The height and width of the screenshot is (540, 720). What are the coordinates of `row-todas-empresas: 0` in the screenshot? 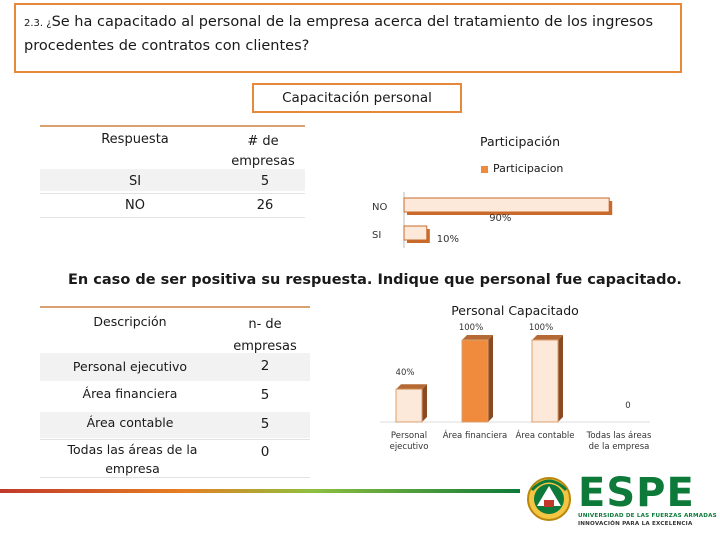 It's located at (265, 452).